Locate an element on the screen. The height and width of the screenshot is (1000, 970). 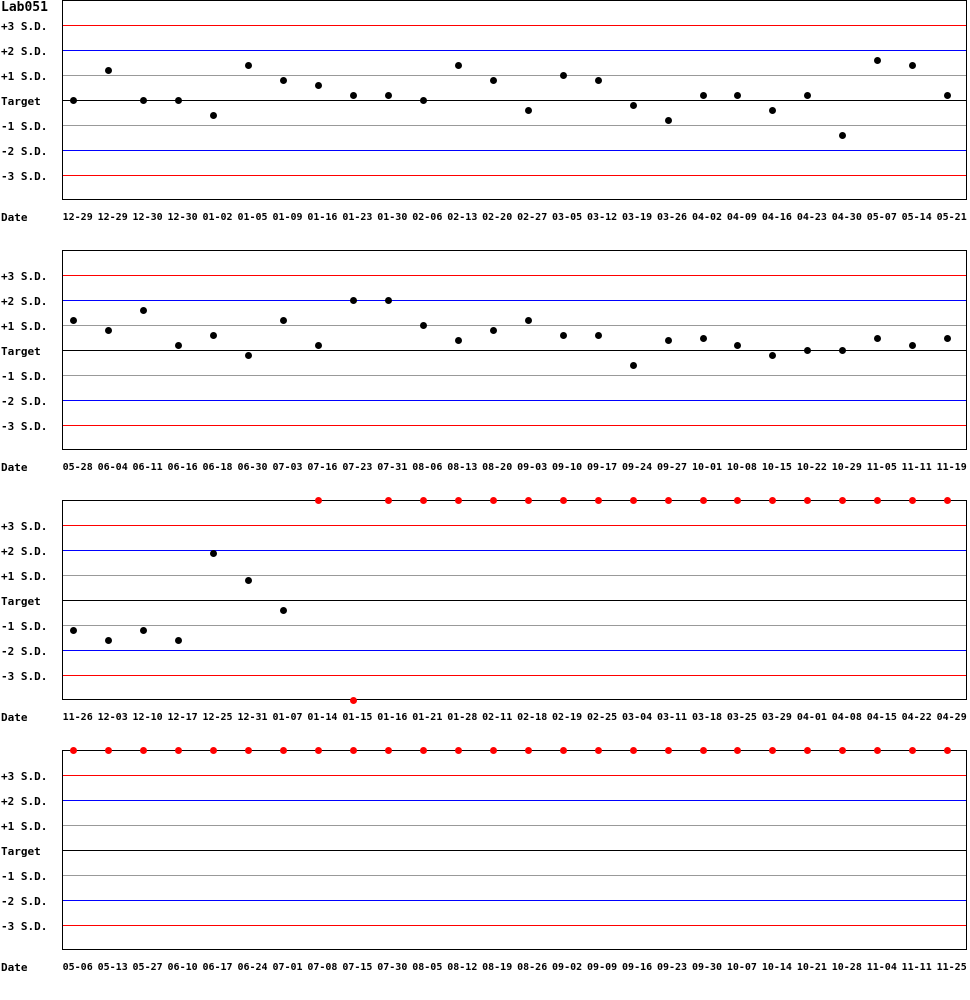
x-tick-label: 07-08 is located at coordinates (322, 967).